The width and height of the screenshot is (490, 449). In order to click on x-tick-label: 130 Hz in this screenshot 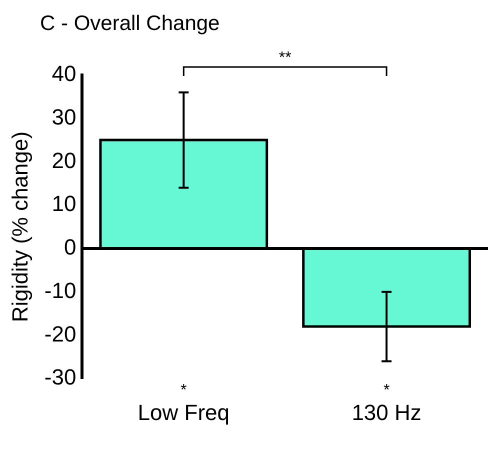, I will do `click(387, 412)`.